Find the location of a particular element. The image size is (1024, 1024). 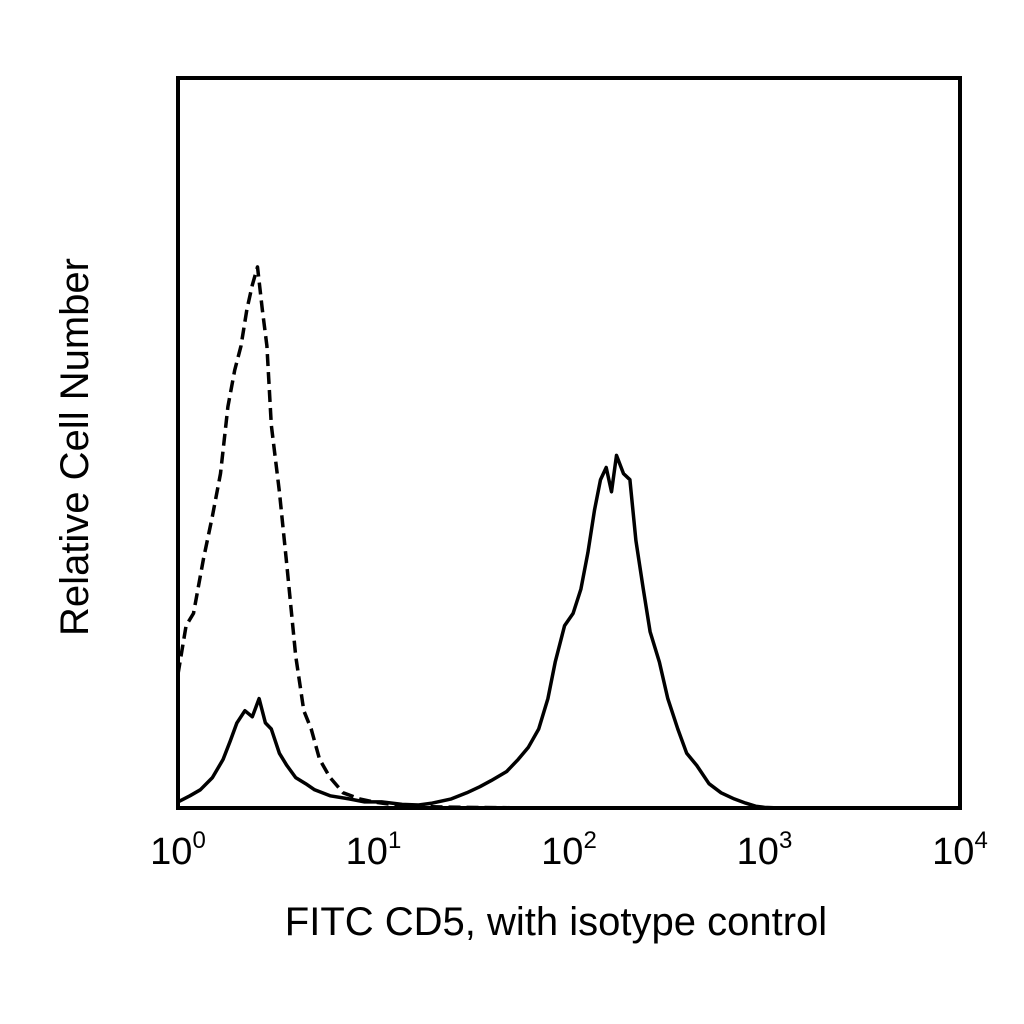

x-tick-label: 10⁴ is located at coordinates (960, 850).